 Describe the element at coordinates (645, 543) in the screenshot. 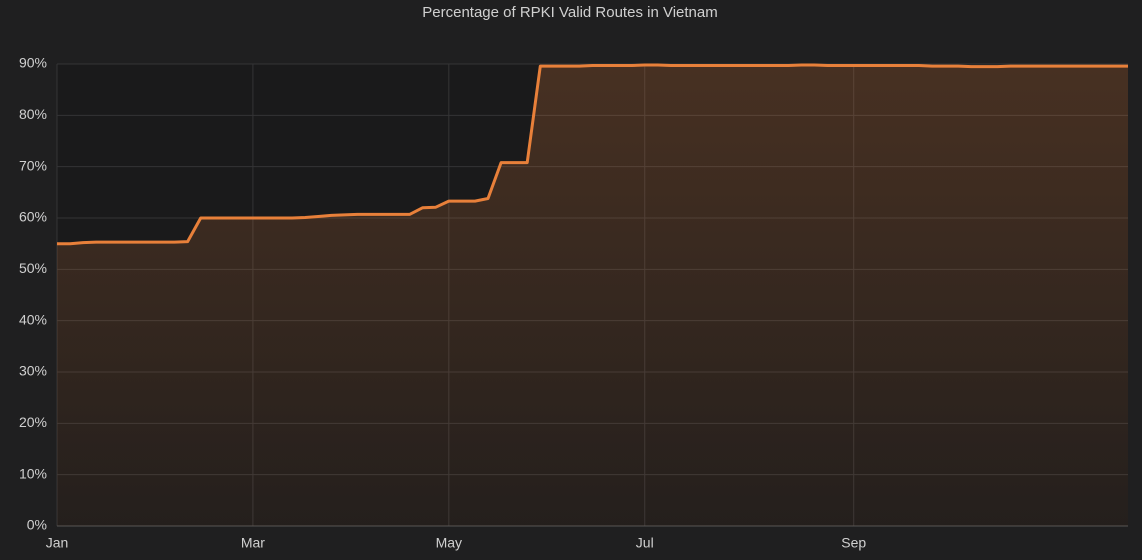

I see `x-tick-label: Jul` at that location.